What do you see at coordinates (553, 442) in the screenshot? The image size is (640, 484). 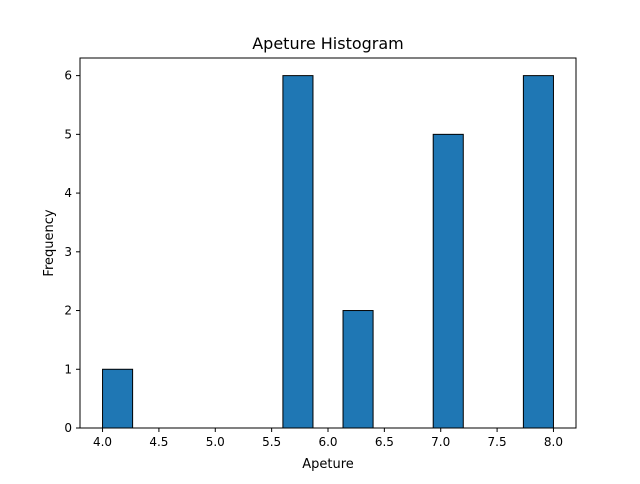 I see `x-tick-label: 8.0` at bounding box center [553, 442].